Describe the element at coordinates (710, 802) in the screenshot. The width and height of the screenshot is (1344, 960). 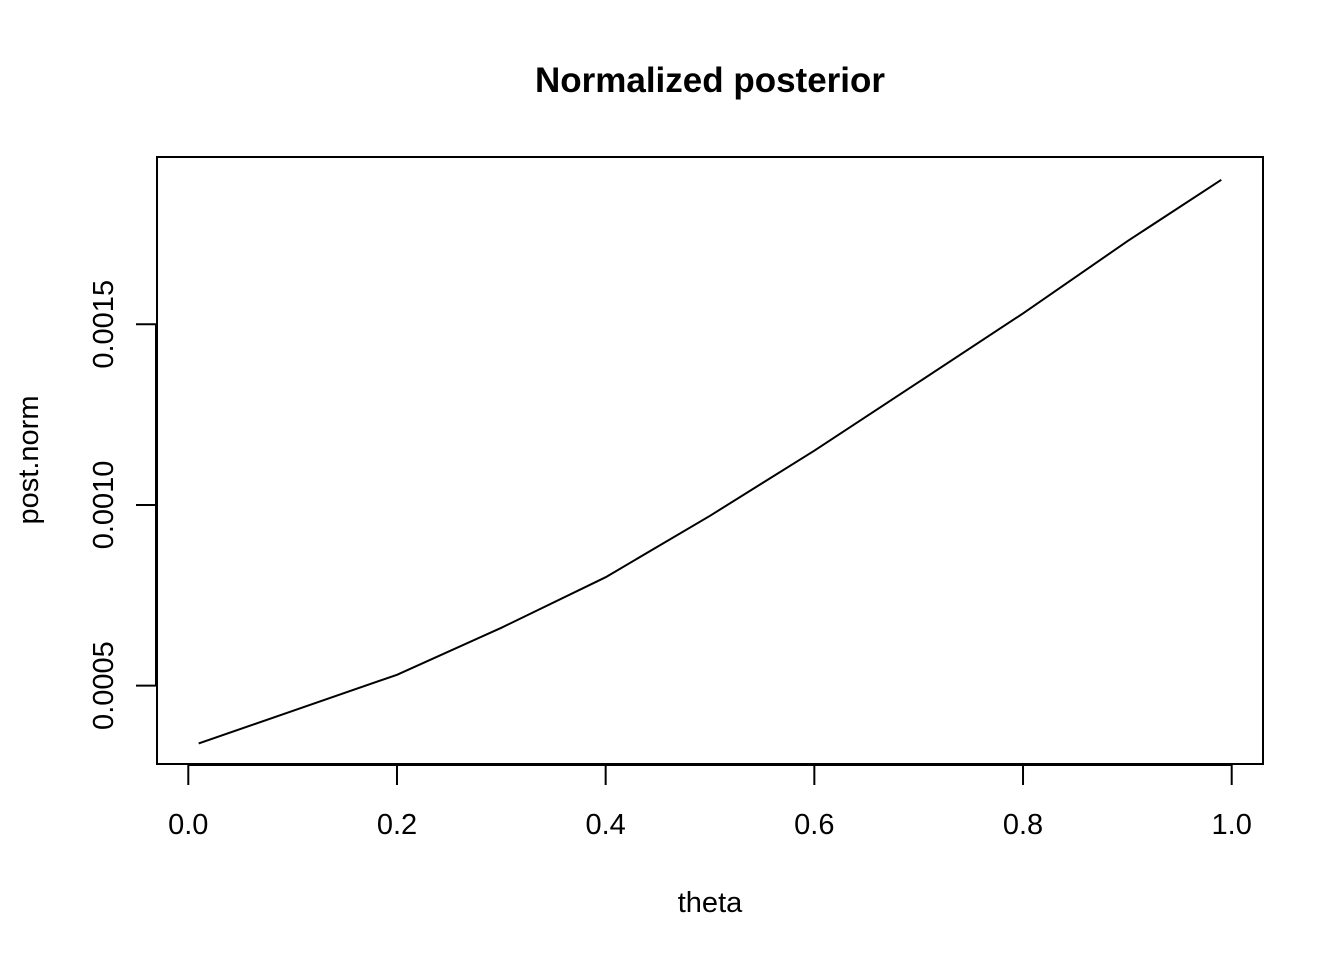
I see `x-axis: 0.0 0.2 0.4 0.6 0.8 1.0` at that location.